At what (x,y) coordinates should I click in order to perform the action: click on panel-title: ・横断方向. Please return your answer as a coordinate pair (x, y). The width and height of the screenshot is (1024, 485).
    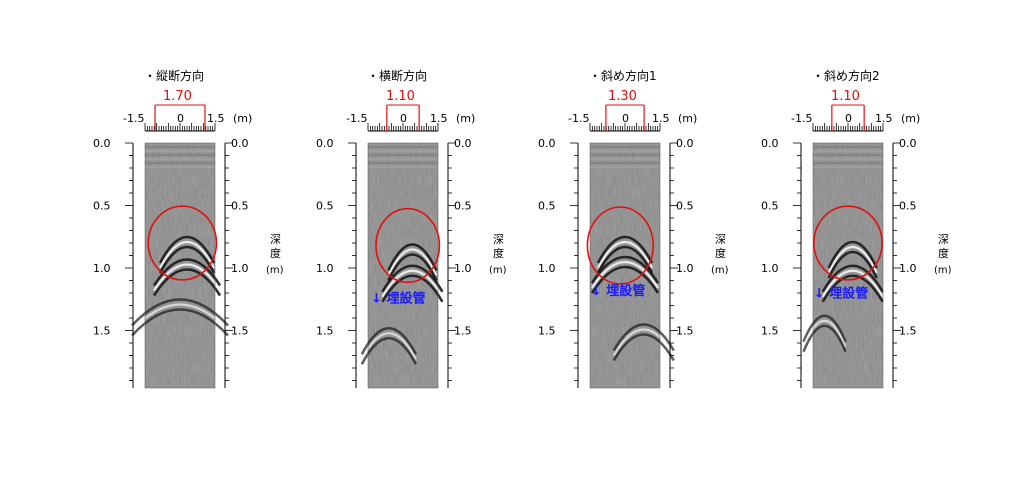
    Looking at the image, I should click on (397, 75).